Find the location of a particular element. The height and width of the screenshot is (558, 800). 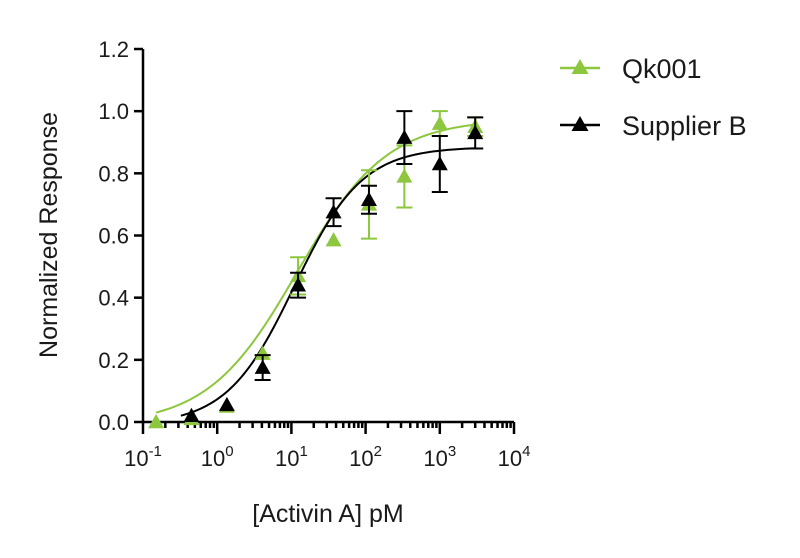

legend-label-qk001: Qk001 is located at coordinates (662, 69).